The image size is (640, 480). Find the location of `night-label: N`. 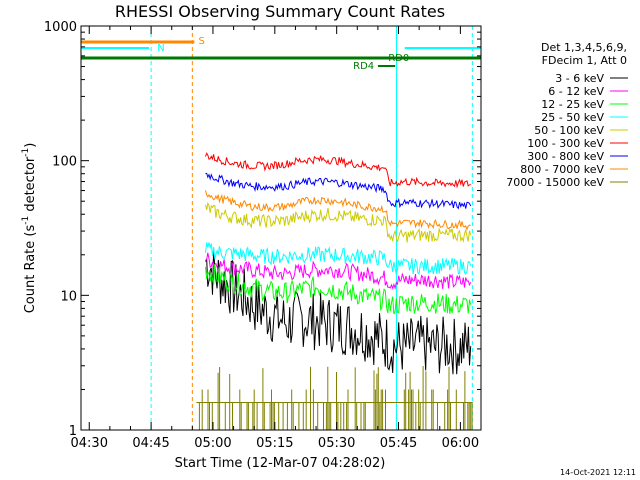

night-label: N is located at coordinates (160, 48).